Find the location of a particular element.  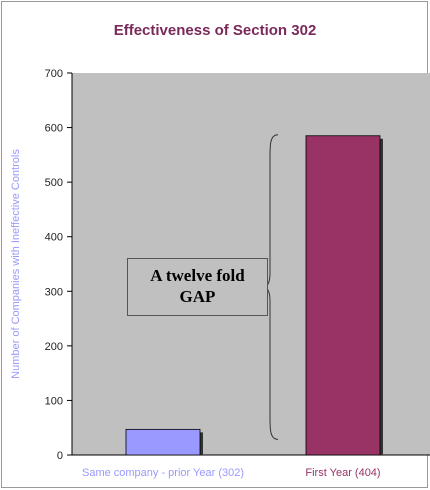

x-category-label: First Year (404) is located at coordinates (342, 473).